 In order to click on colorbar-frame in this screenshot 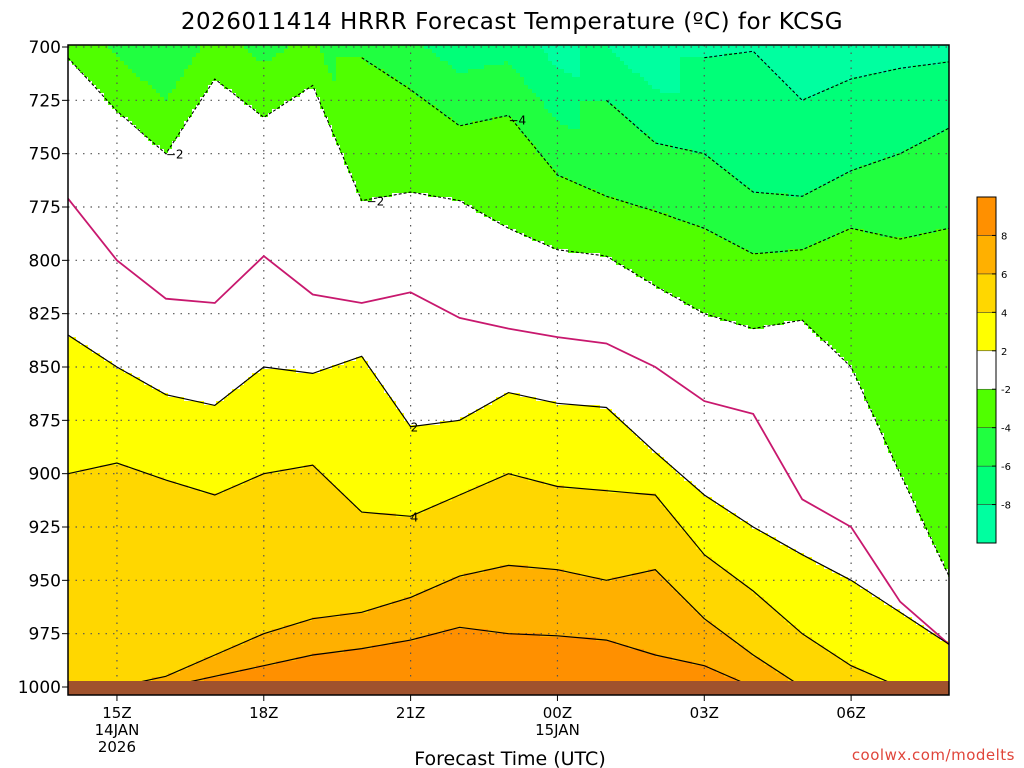, I will do `click(986, 370)`.